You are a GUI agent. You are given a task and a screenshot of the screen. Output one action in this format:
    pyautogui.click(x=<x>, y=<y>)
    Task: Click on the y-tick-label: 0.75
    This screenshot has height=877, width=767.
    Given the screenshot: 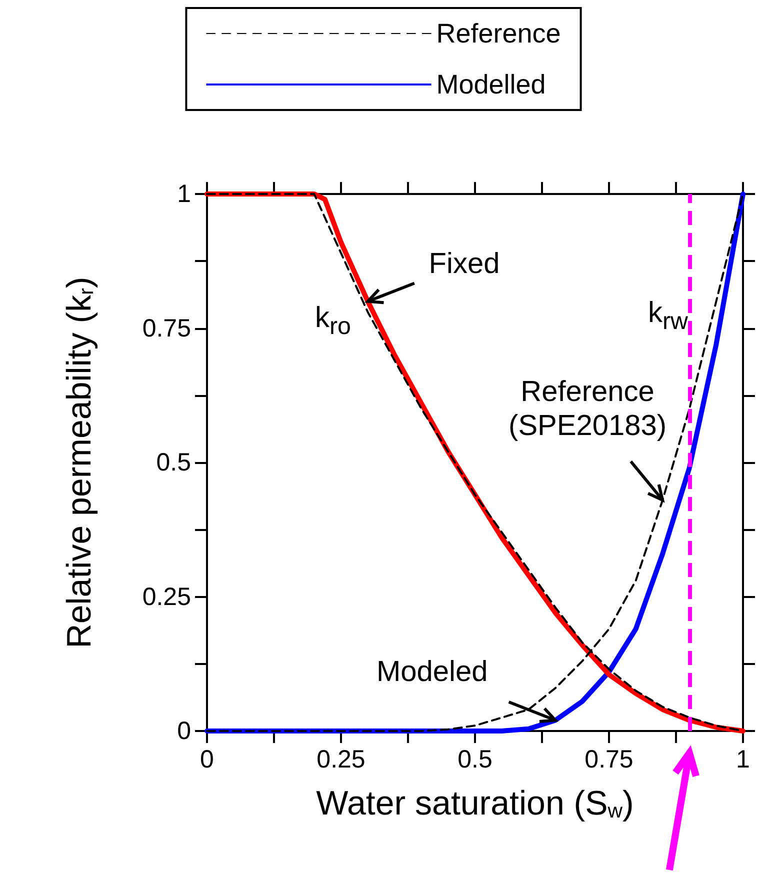 What is the action you would take?
    pyautogui.click(x=166, y=328)
    